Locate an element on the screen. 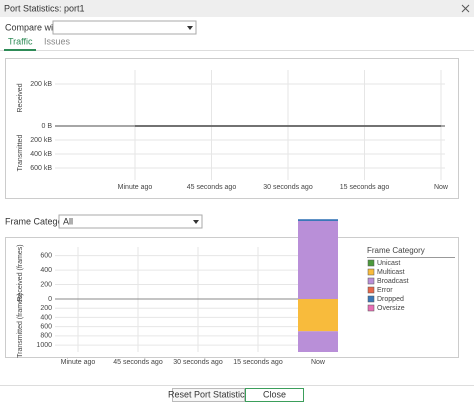  legend-label: Oversize is located at coordinates (391, 308).